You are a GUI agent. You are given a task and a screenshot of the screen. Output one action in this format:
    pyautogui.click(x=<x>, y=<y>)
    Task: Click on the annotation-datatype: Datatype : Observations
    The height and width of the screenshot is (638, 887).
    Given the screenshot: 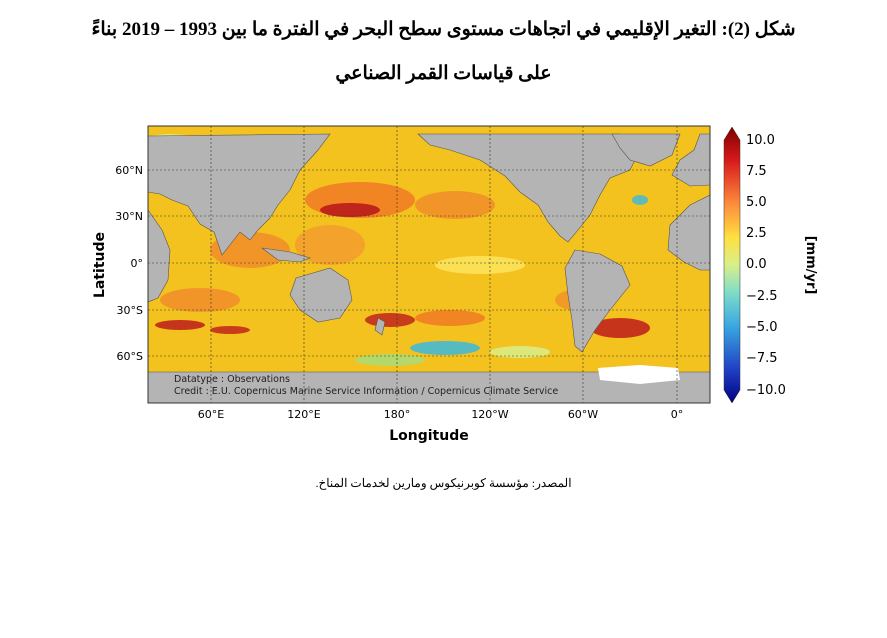 What is the action you would take?
    pyautogui.click(x=232, y=379)
    